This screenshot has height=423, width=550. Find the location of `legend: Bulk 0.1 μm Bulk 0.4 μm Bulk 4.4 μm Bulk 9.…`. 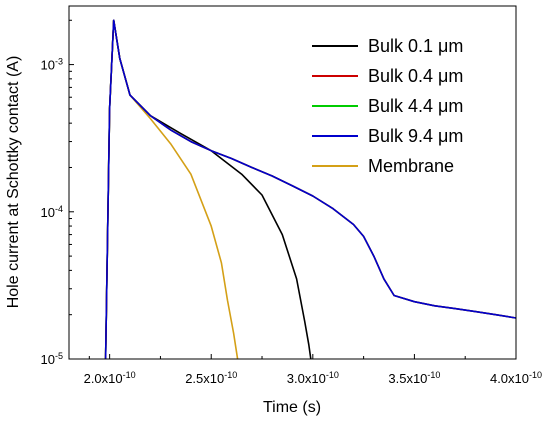

legend: Bulk 0.1 μm Bulk 0.4 μm Bulk 4.4 μm Bulk 9.… is located at coordinates (387, 106).